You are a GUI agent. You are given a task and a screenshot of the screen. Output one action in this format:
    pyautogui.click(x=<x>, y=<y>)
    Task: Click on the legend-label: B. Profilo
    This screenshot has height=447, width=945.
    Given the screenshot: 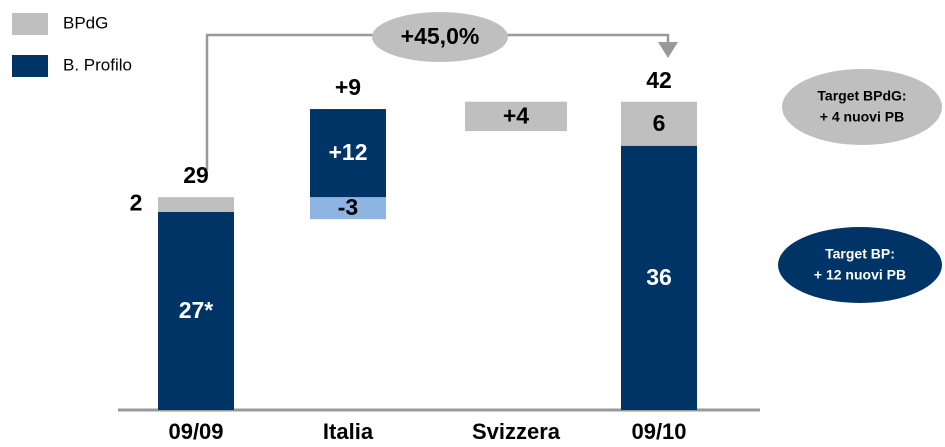 What is the action you would take?
    pyautogui.click(x=97, y=64)
    